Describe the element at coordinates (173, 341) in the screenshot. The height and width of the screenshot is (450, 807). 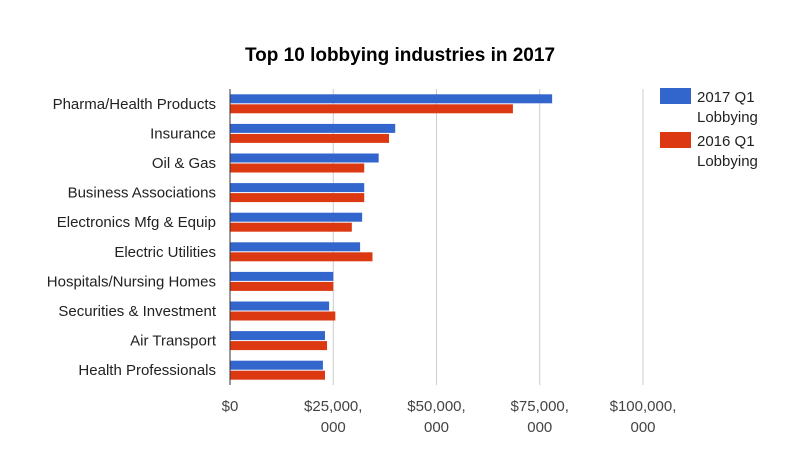
I see `category-label-8: Air Transport` at that location.